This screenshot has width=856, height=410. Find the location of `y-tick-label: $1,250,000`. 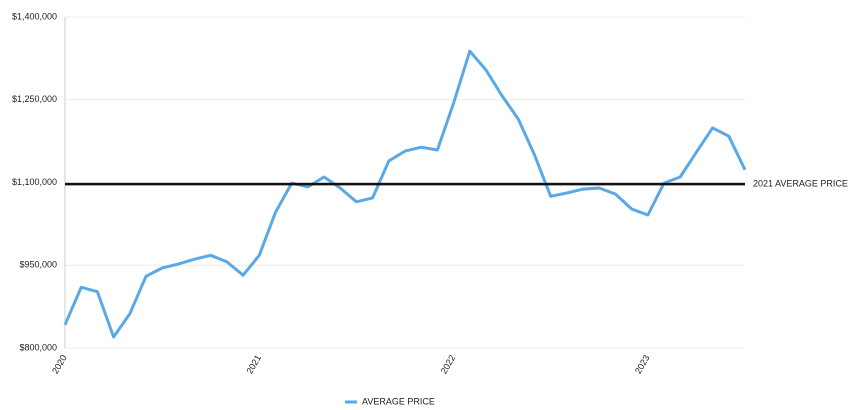

y-tick-label: $1,250,000 is located at coordinates (34, 99).